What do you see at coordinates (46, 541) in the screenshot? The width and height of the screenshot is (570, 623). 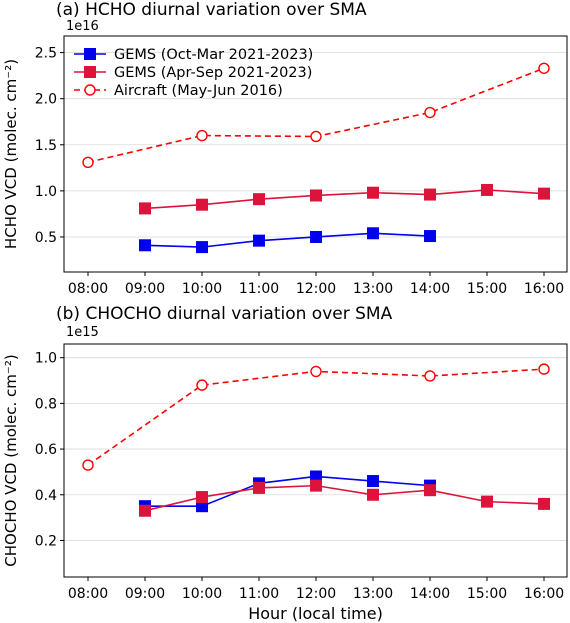 I see `y-tick-label: 0.2` at bounding box center [46, 541].